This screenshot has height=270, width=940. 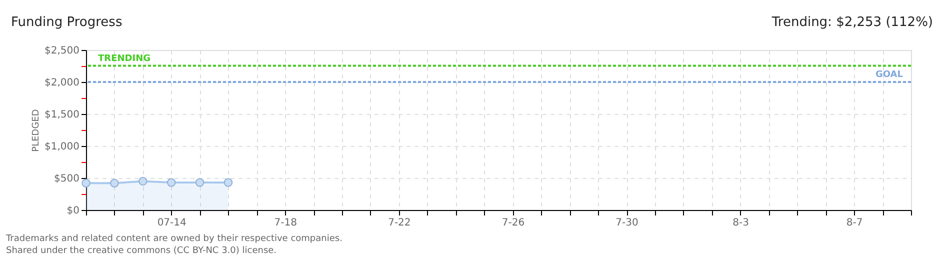 I want to click on text: Trending: $2,253 (112%), so click(x=851, y=22).